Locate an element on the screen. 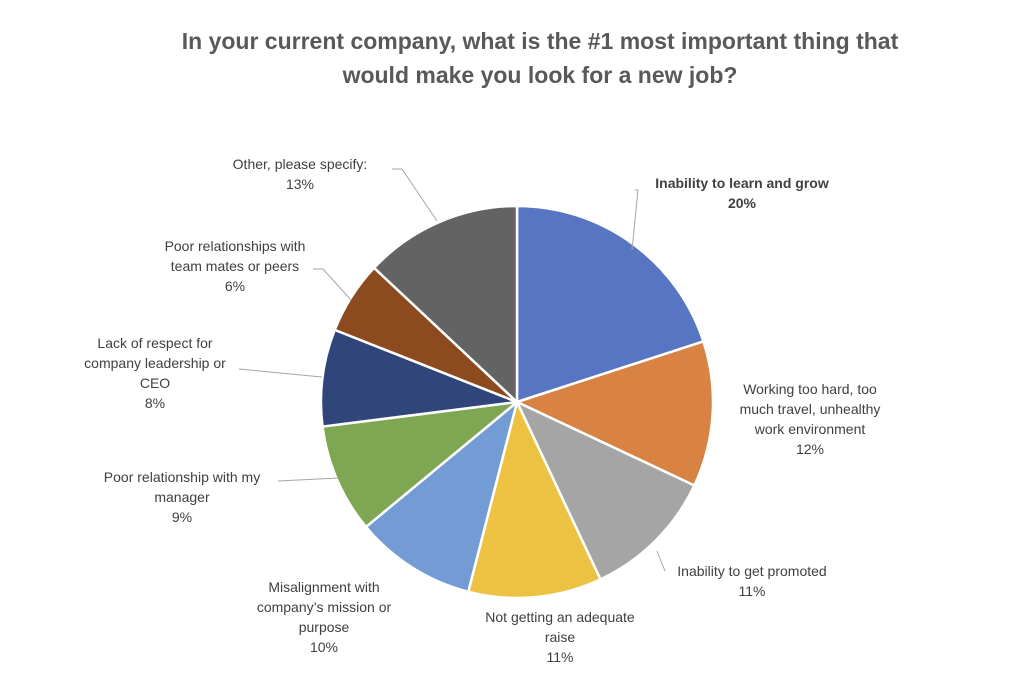 The image size is (1024, 697). data-label-value: 12% is located at coordinates (810, 449).